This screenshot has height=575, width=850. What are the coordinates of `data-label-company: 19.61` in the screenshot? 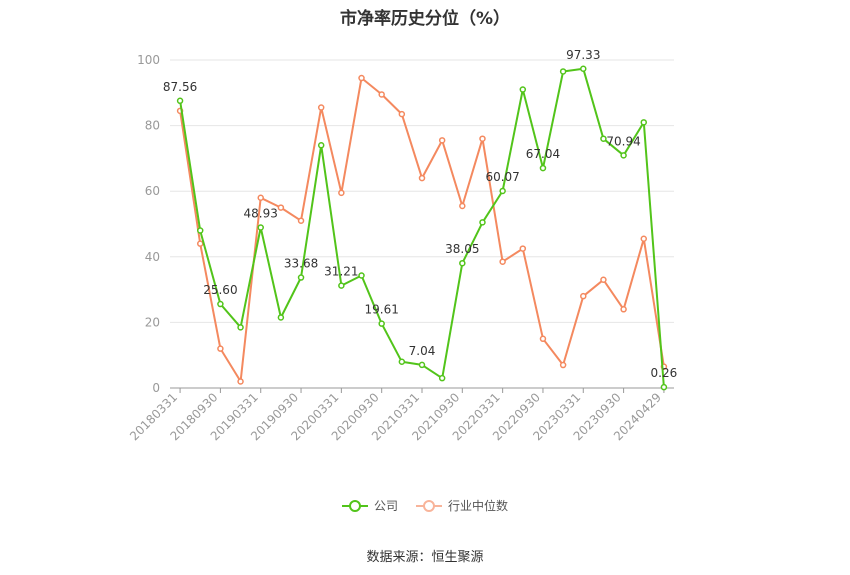 It's located at (382, 310).